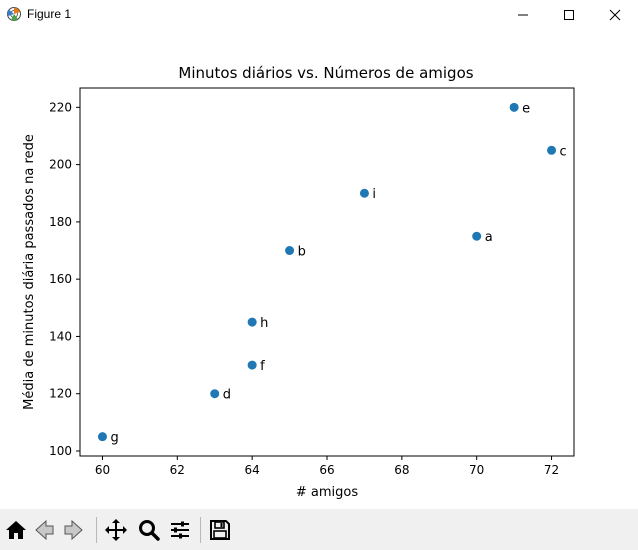 The width and height of the screenshot is (638, 550). I want to click on back-button, so click(44, 530).